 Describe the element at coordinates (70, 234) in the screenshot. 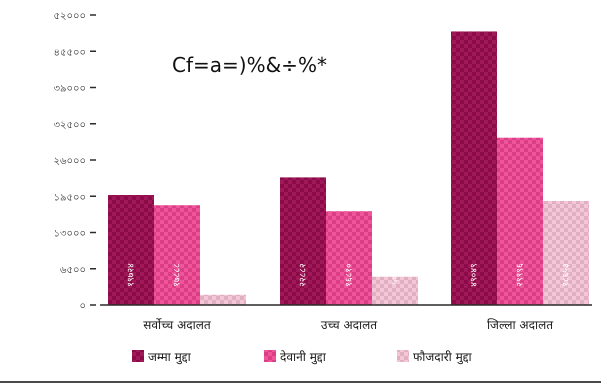

I see `y-tick-label: ১৩০০০` at that location.